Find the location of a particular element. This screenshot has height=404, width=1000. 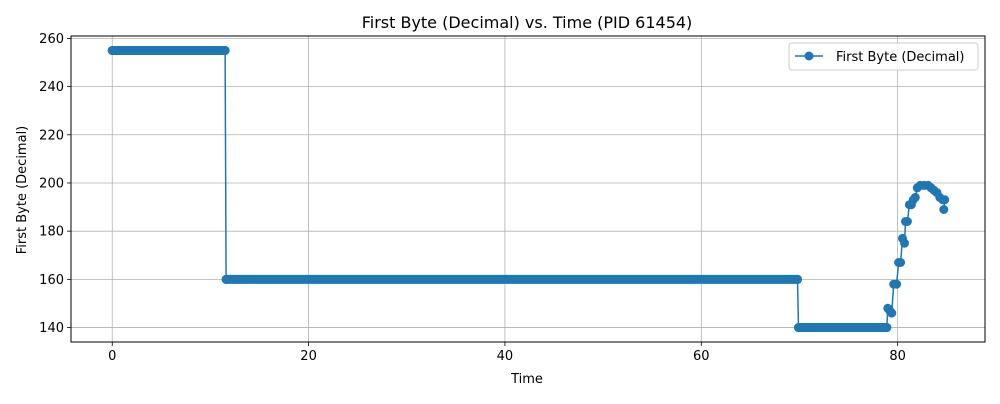

x-tick-label: 60 is located at coordinates (701, 356).